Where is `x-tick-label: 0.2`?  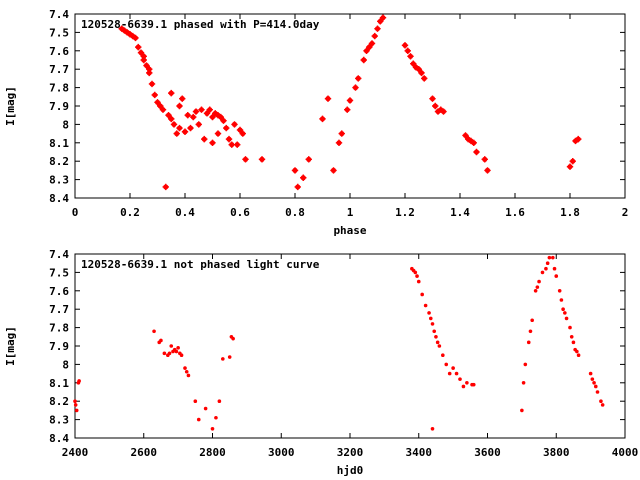
x-tick-label: 0.2 is located at coordinates (130, 212).